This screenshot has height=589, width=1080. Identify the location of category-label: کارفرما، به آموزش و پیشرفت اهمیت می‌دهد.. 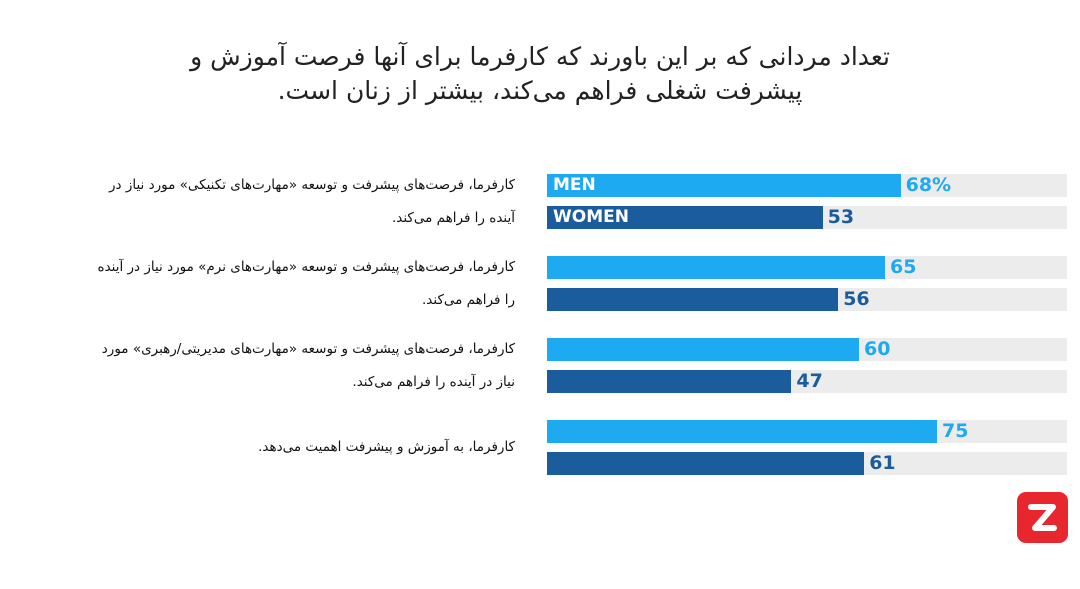
(386, 447).